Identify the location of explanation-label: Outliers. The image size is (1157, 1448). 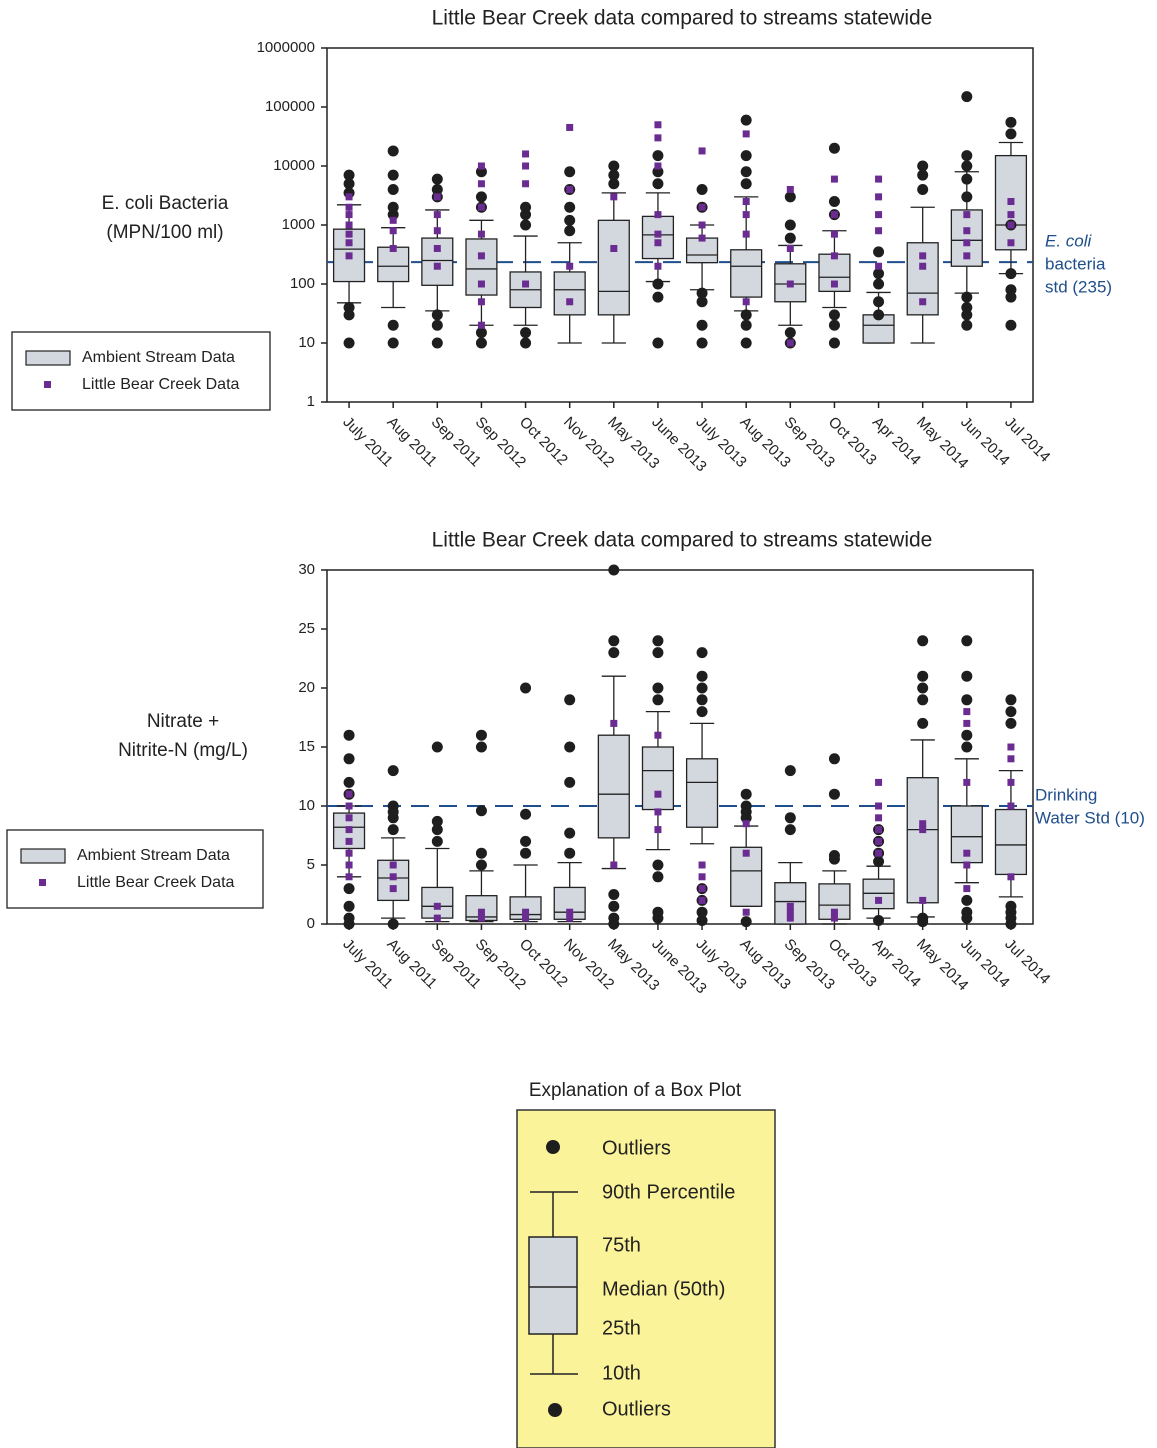
(636, 1409).